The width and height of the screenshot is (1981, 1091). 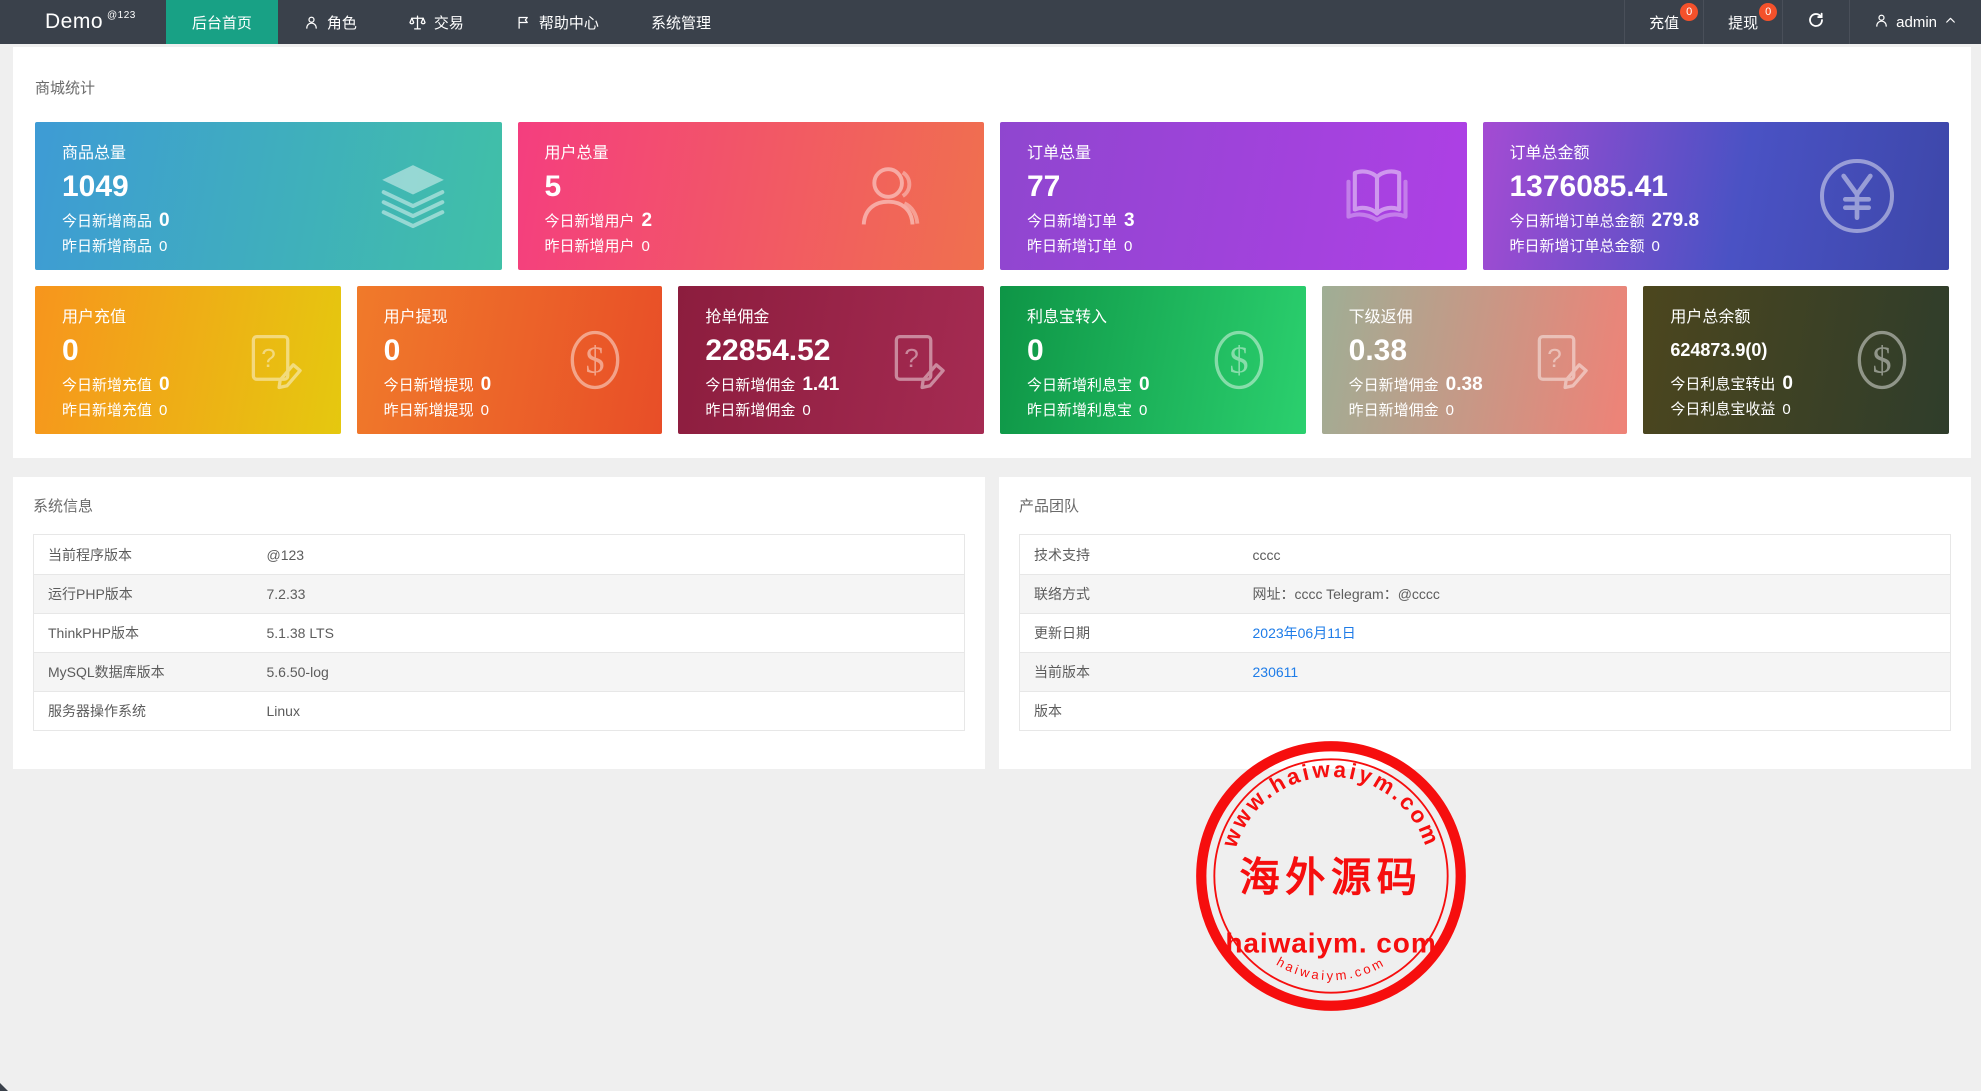 I want to click on refresh-icon, so click(x=1816, y=22).